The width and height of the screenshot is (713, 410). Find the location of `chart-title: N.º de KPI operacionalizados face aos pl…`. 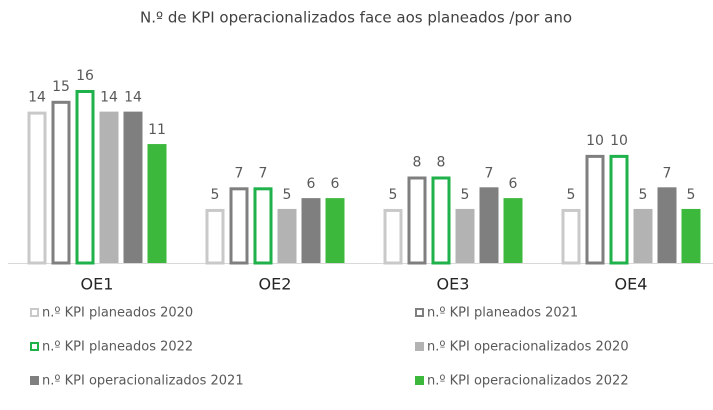

chart-title: N.º de KPI operacionalizados face aos pl… is located at coordinates (356, 18).